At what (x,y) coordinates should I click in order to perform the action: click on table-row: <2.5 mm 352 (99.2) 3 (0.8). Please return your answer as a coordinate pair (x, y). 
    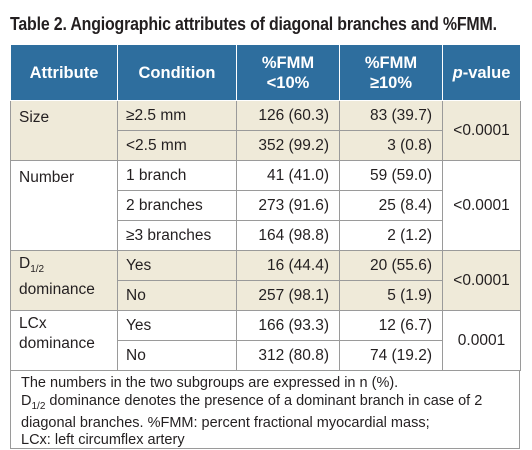
    Looking at the image, I should click on (266, 145).